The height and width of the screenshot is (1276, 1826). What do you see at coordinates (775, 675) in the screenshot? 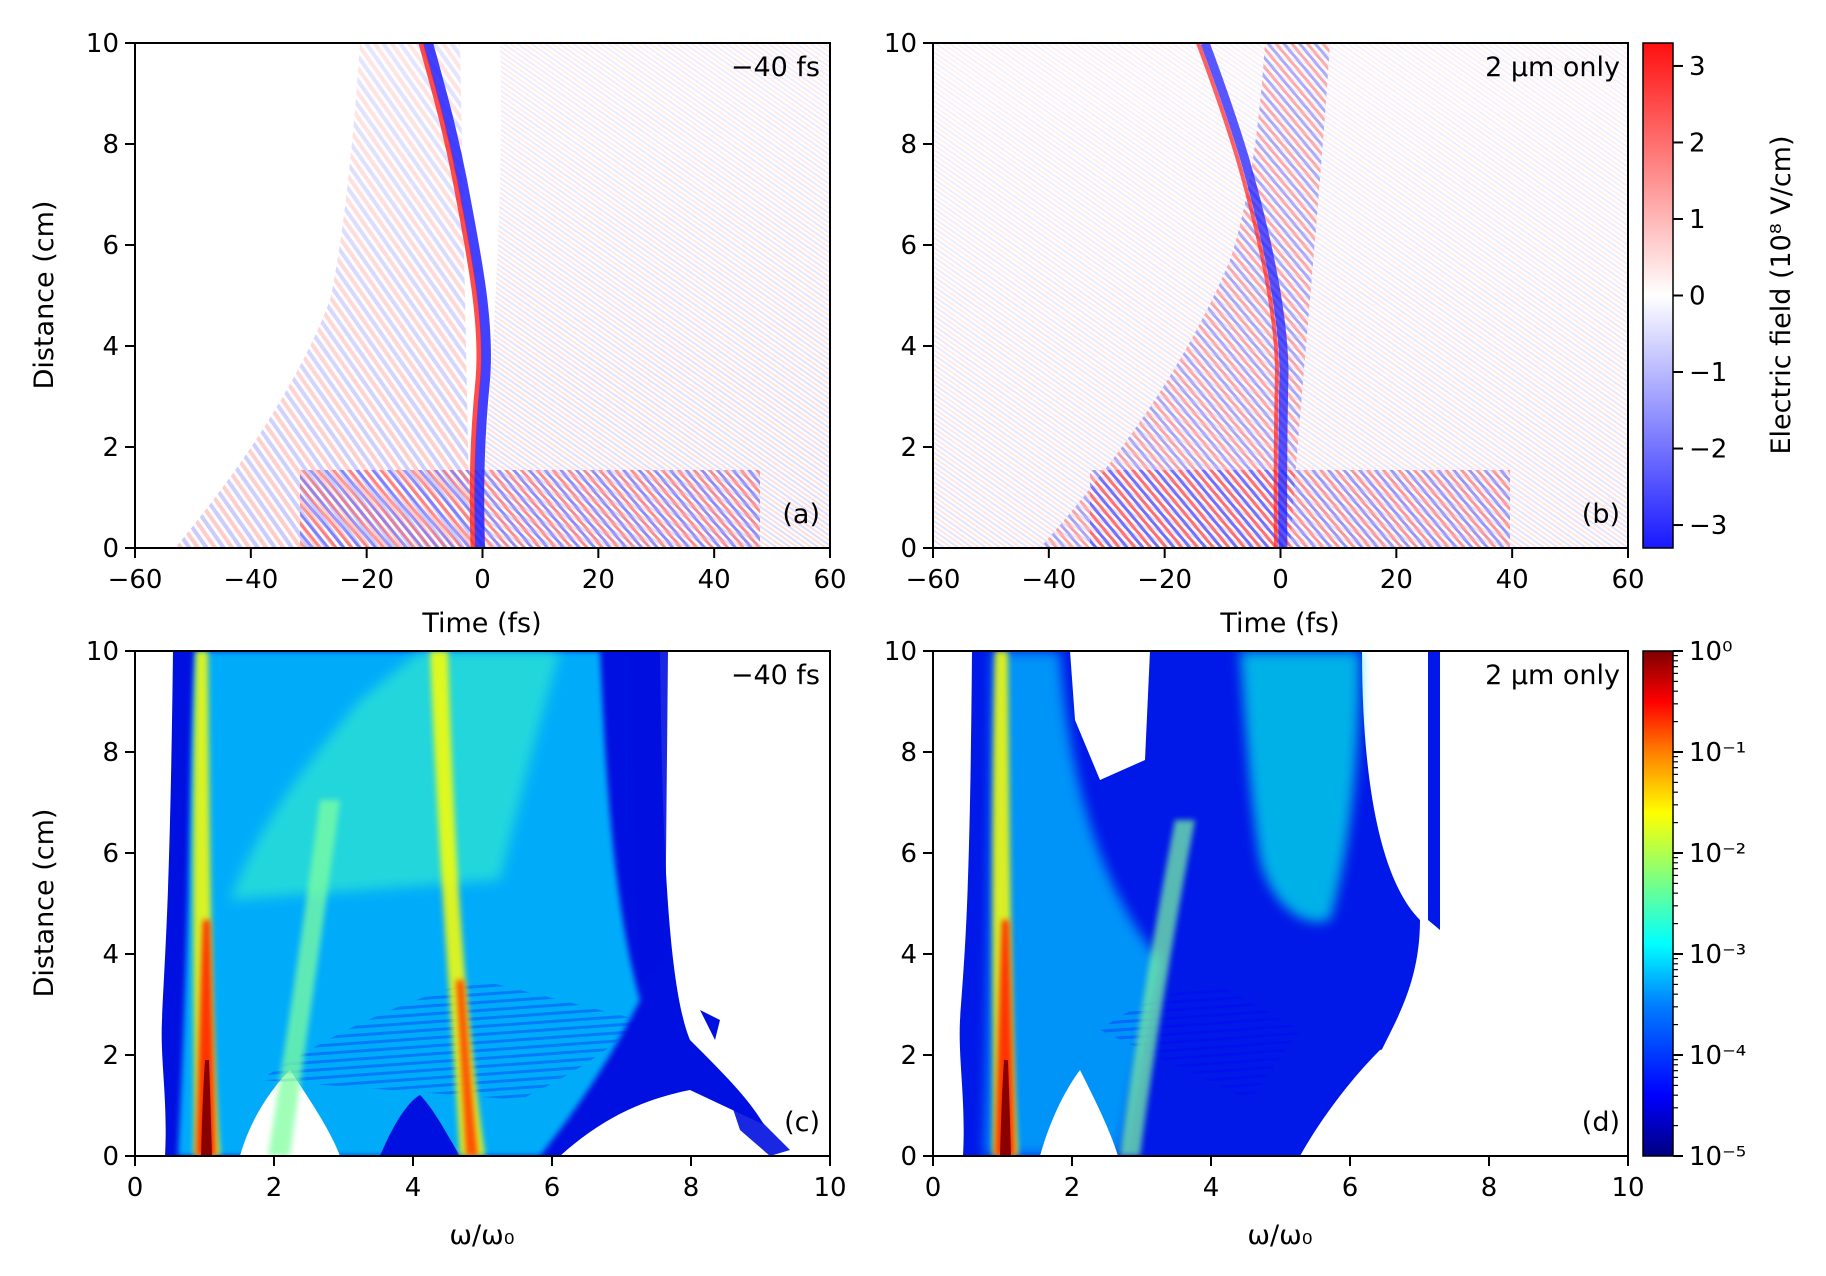
I see `panel-c-corner-label: −40 fs` at bounding box center [775, 675].